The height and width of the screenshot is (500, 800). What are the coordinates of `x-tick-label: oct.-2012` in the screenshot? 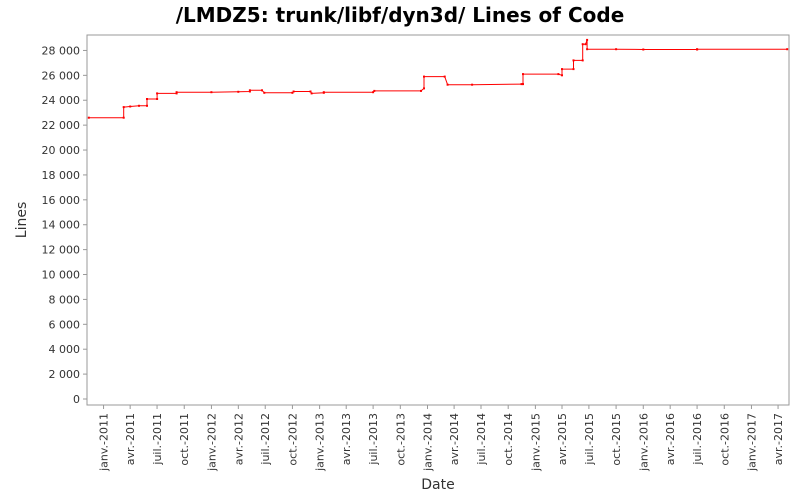 It's located at (292, 439).